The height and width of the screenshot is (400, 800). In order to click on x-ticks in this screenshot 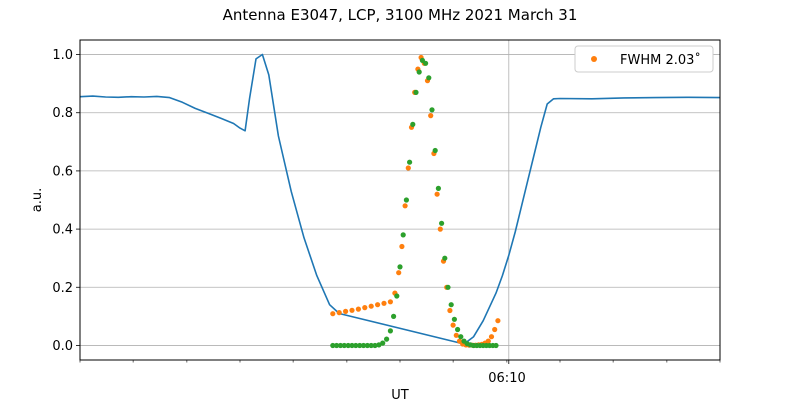, I will do `click(400, 362)`.